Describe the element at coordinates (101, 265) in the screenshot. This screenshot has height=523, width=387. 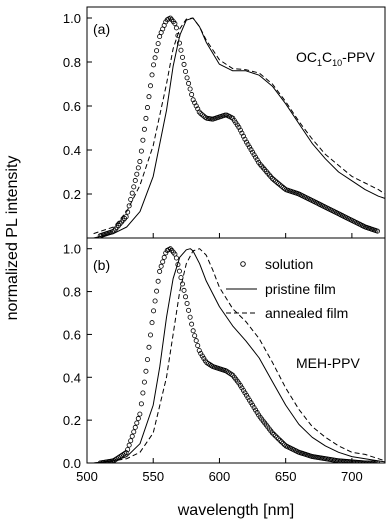
I see `panel-b-label: (b)` at that location.